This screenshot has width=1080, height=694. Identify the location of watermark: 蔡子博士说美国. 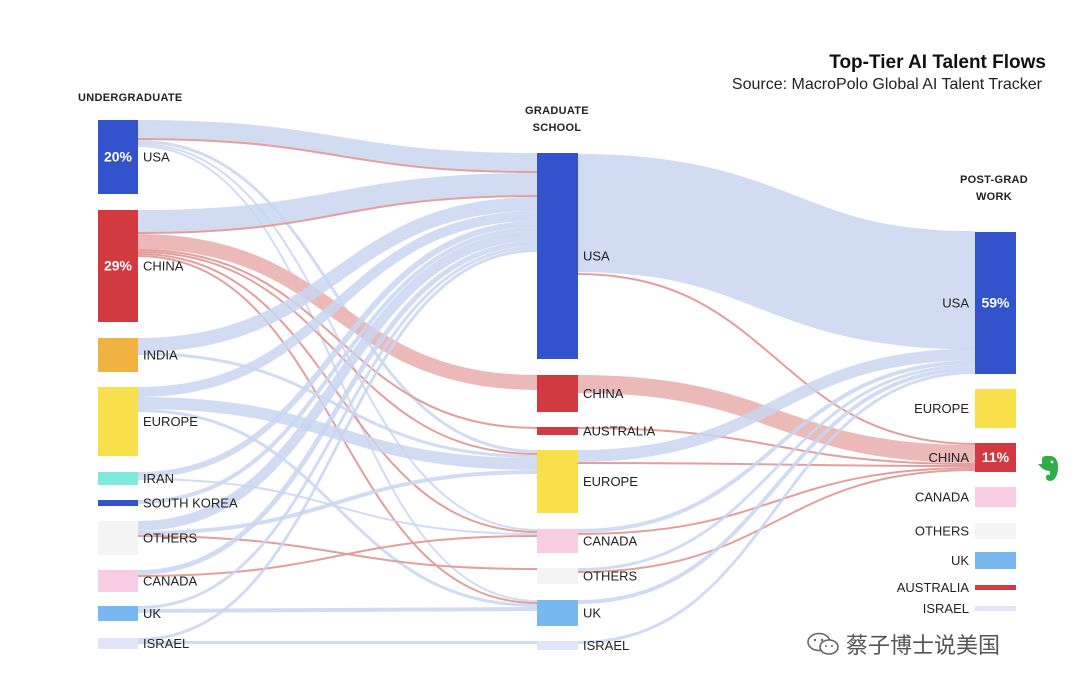
(903, 644).